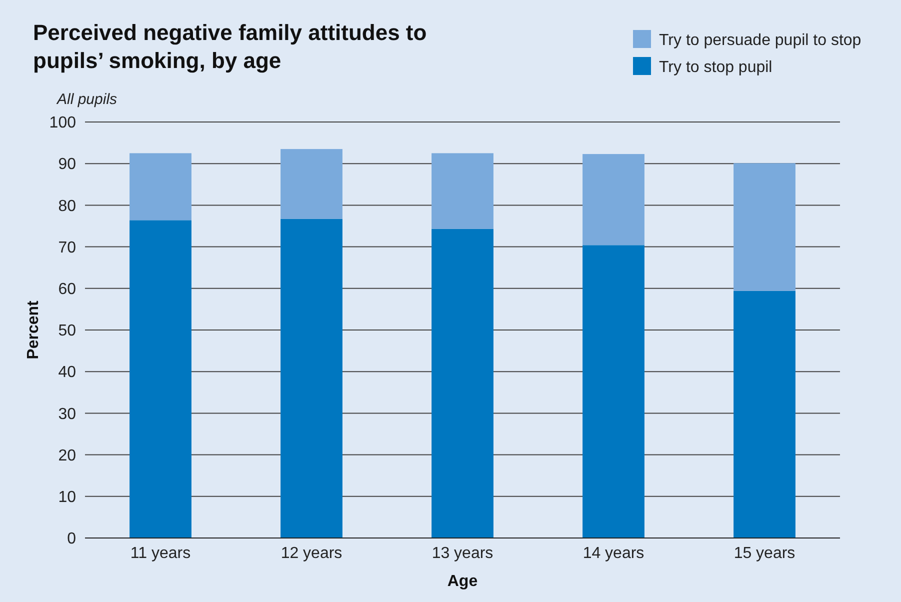 This screenshot has height=602, width=901. Describe the element at coordinates (67, 331) in the screenshot. I see `y-tick-label: 50` at that location.